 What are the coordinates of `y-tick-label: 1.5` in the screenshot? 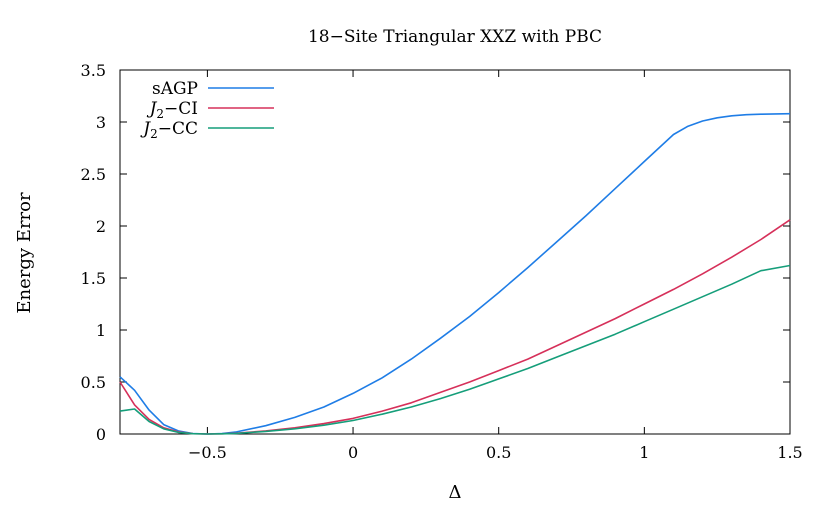 It's located at (93, 278).